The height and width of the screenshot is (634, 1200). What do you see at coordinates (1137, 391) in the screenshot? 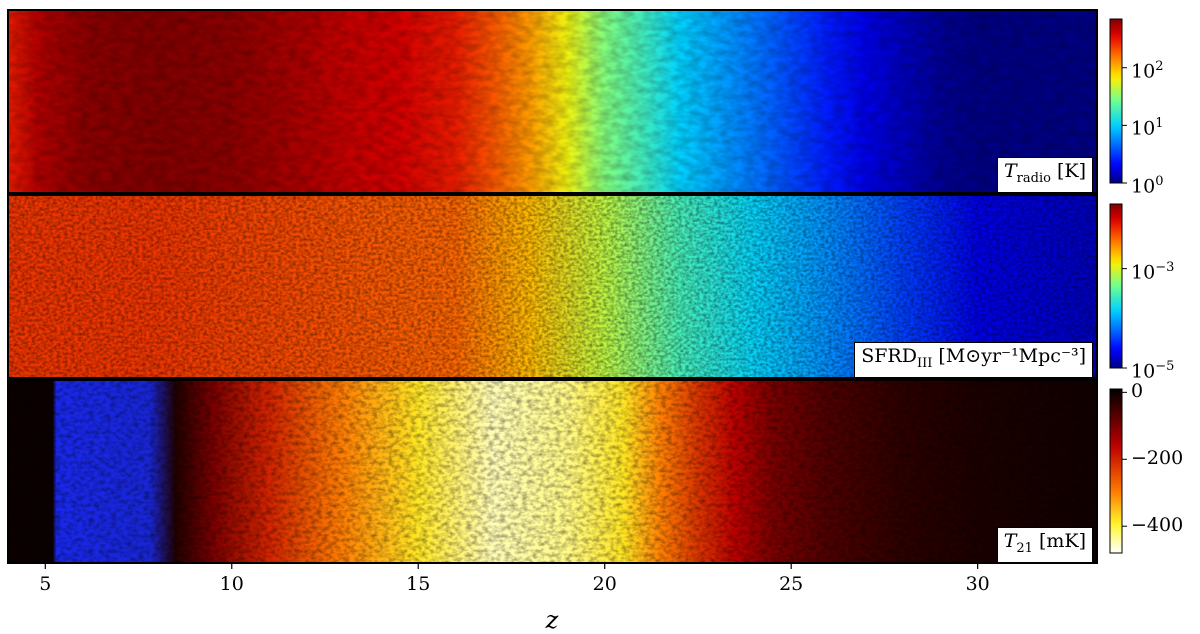
I see `colorbar-tick-label: 0` at bounding box center [1137, 391].